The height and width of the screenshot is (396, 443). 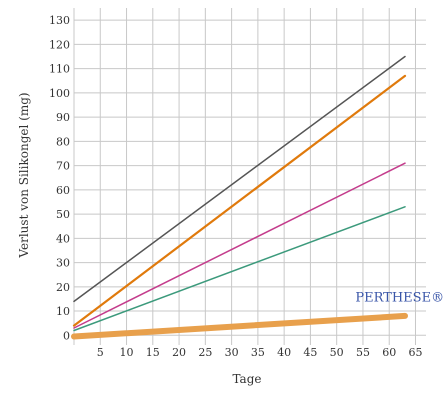 What do you see at coordinates (59, 20) in the screenshot?
I see `y-tick-label: 130` at bounding box center [59, 20].